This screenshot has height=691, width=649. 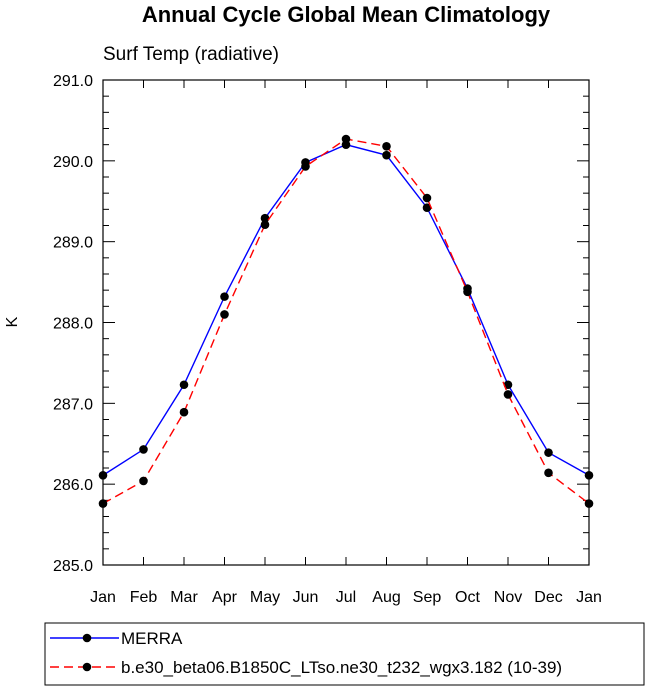 I want to click on y-tick-label: 290.0, so click(x=73, y=162).